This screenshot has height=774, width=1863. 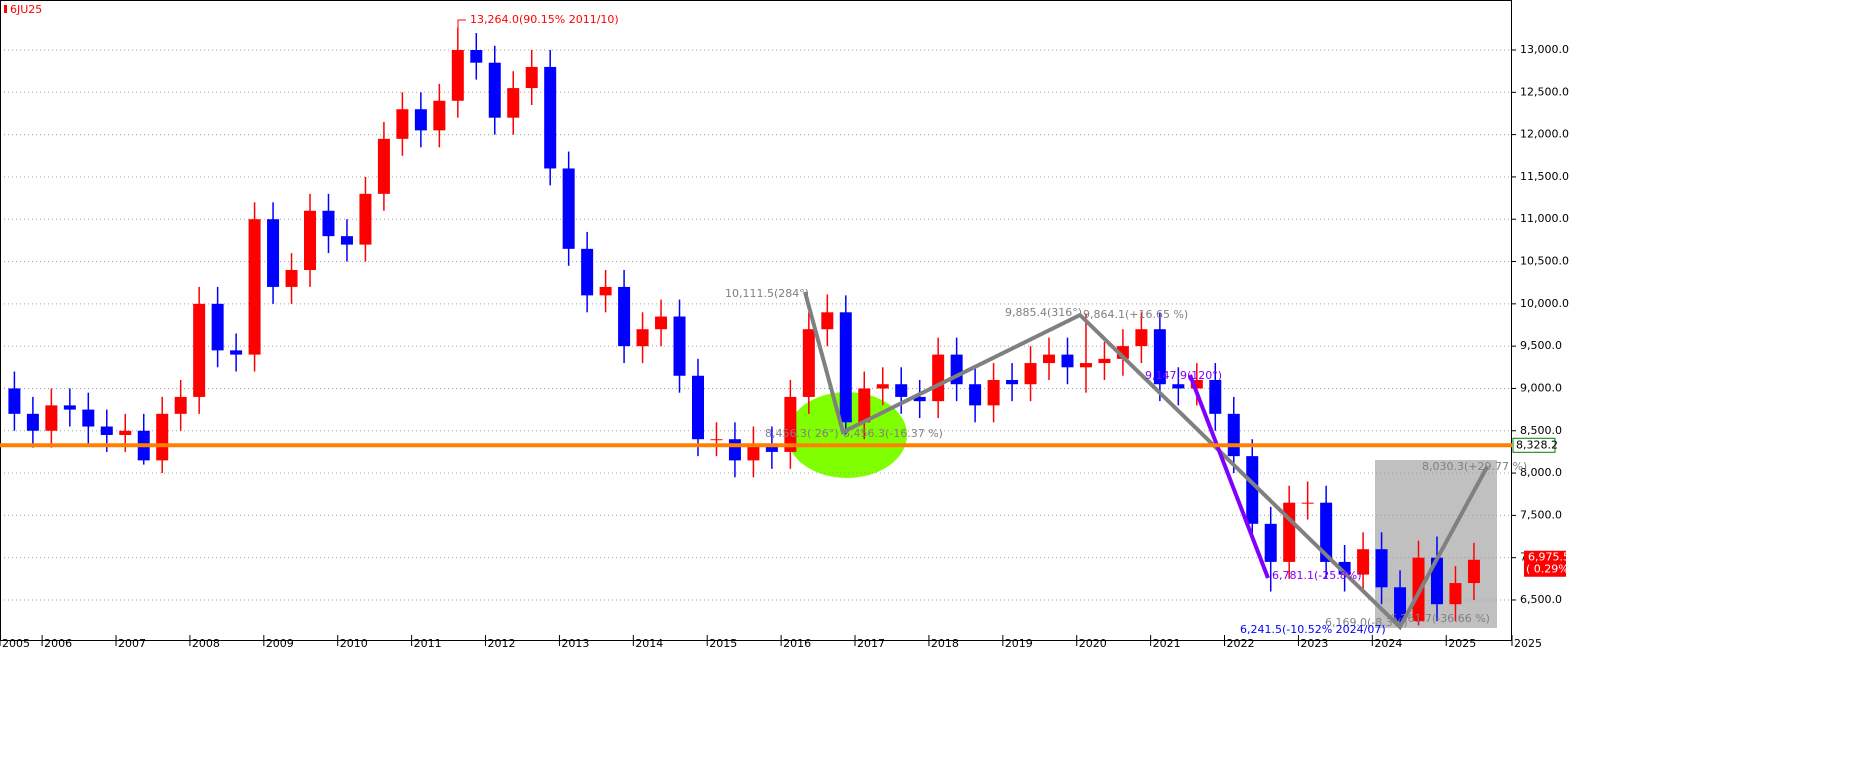 I want to click on y-tick-label: 9,500.0, so click(x=1541, y=345).